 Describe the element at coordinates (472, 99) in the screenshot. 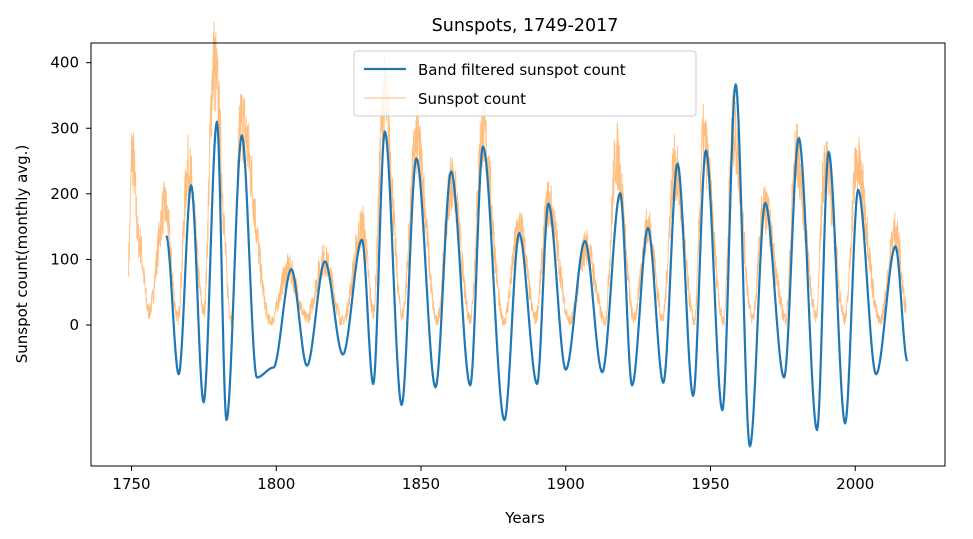

I see `legend-raw-label: Sunspot count` at that location.